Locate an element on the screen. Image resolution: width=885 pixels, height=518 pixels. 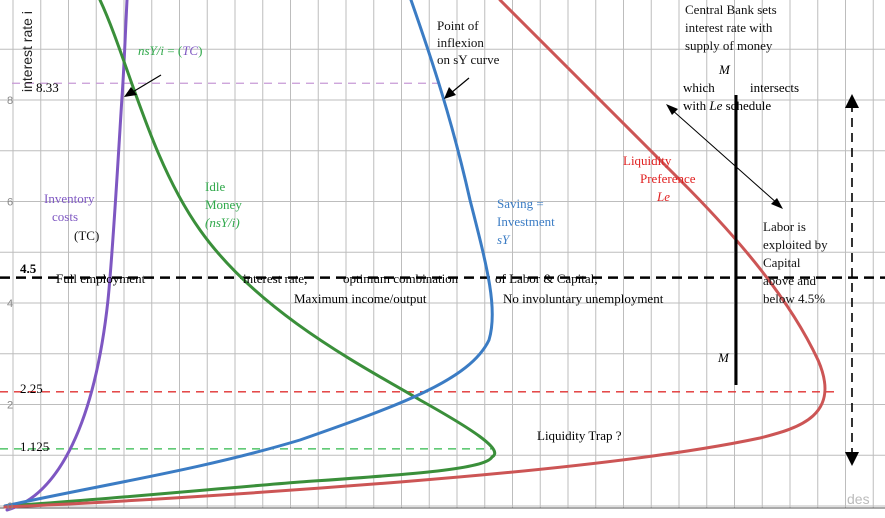
inflexion-note: Point of inflexion on sY curve is located at coordinates (468, 42).